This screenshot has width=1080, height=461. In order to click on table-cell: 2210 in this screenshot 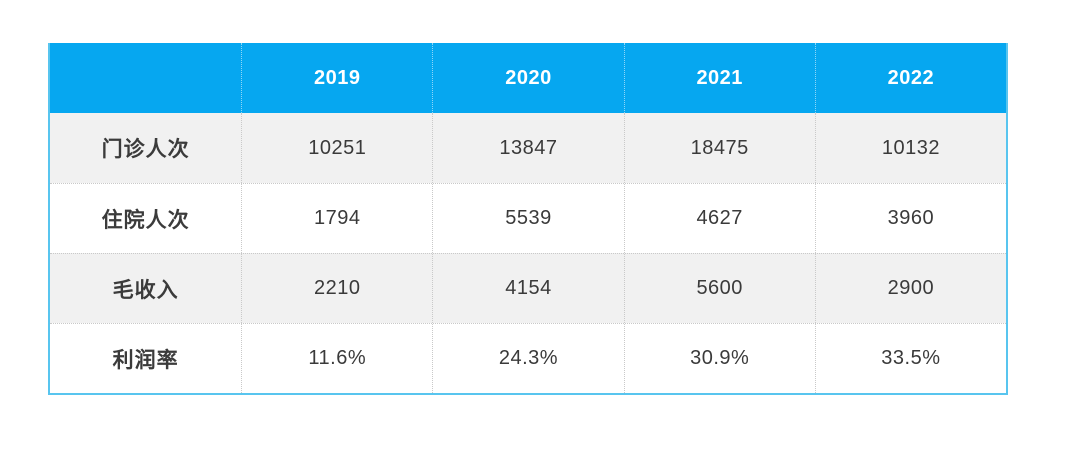, I will do `click(336, 288)`.